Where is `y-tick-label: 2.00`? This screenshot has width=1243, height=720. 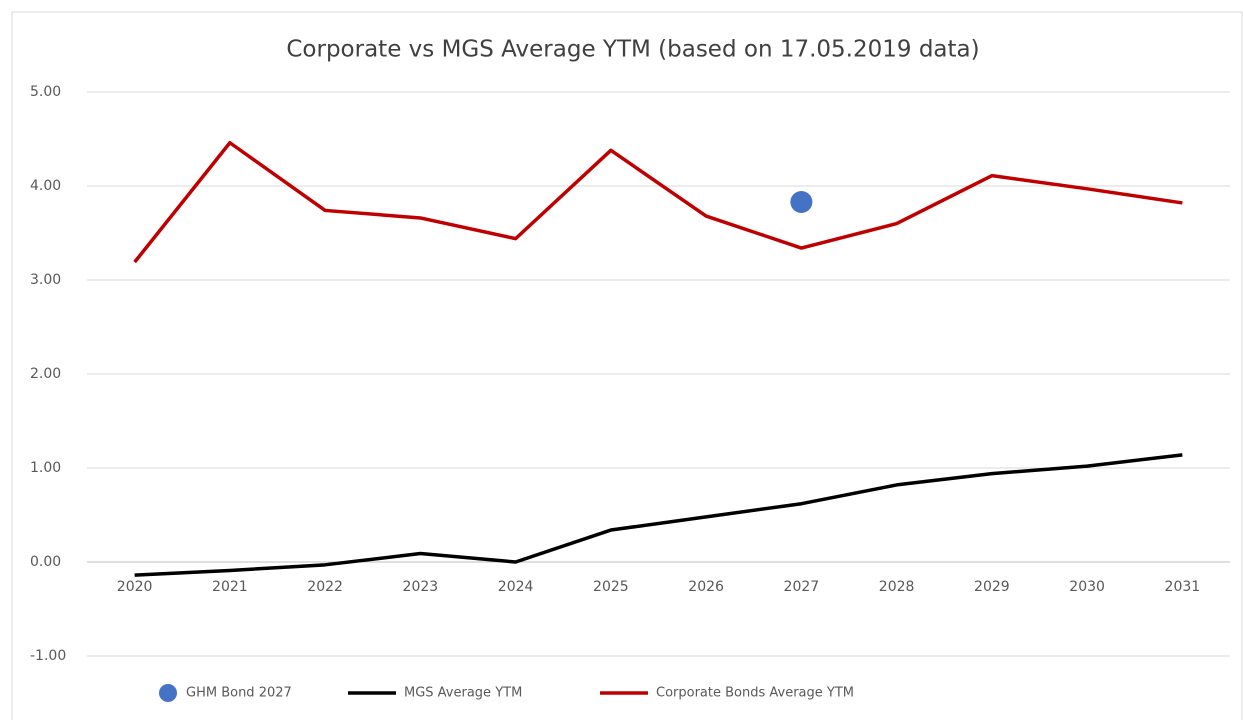
y-tick-label: 2.00 is located at coordinates (45, 374).